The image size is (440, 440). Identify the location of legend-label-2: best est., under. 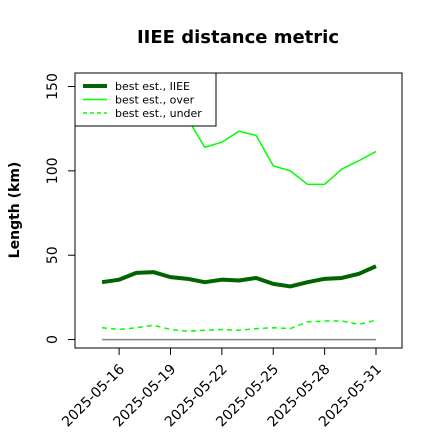
(158, 113).